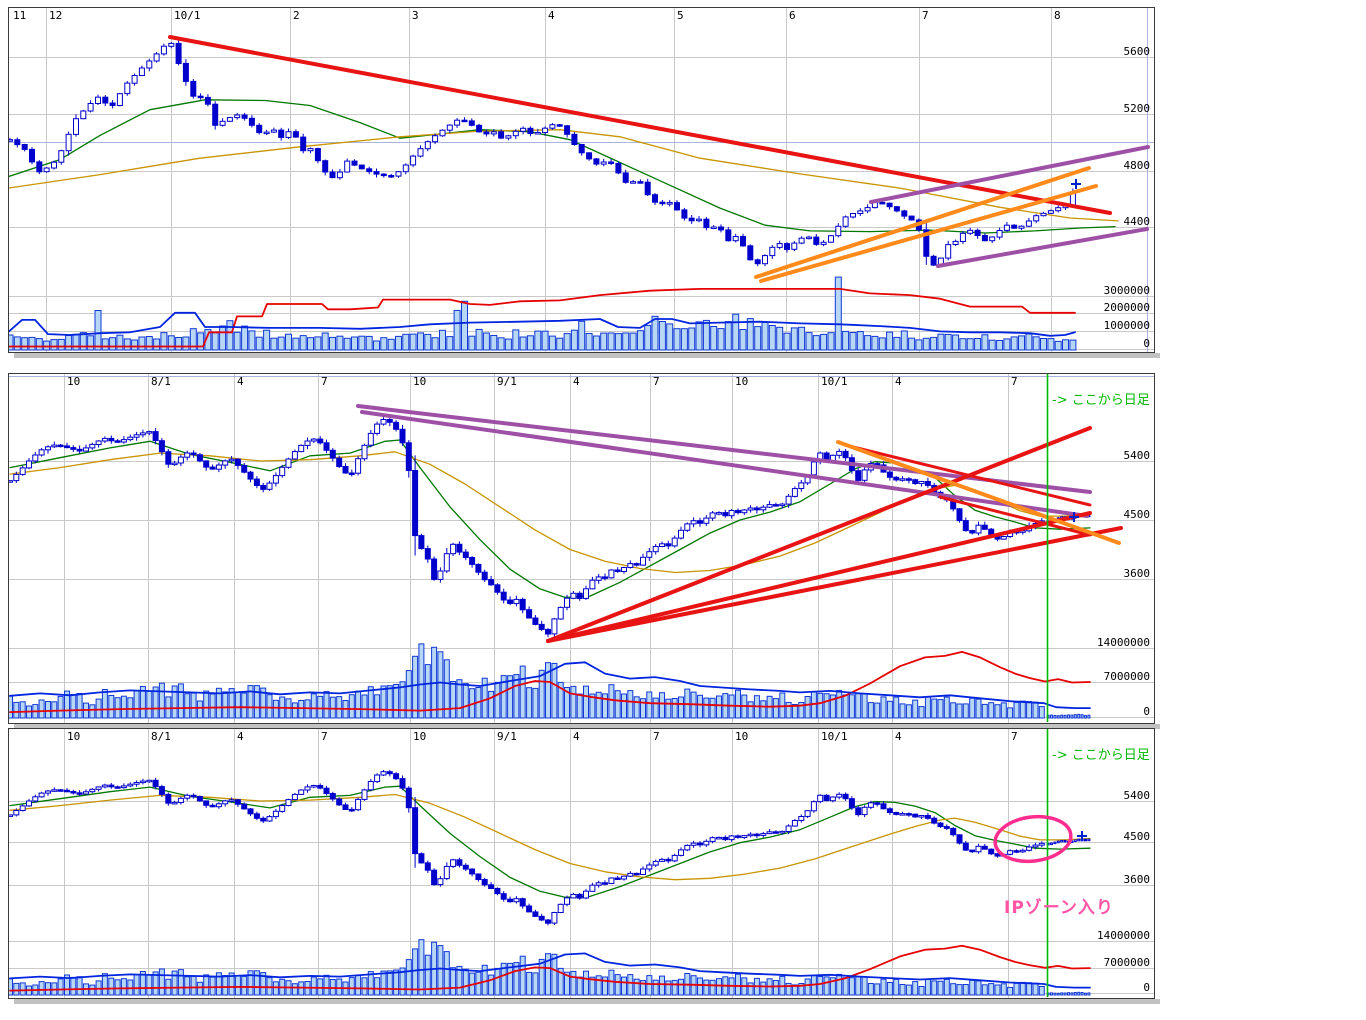 The image size is (1366, 1020). Describe the element at coordinates (296, 15) in the screenshot. I see `svg-text: 2` at that location.